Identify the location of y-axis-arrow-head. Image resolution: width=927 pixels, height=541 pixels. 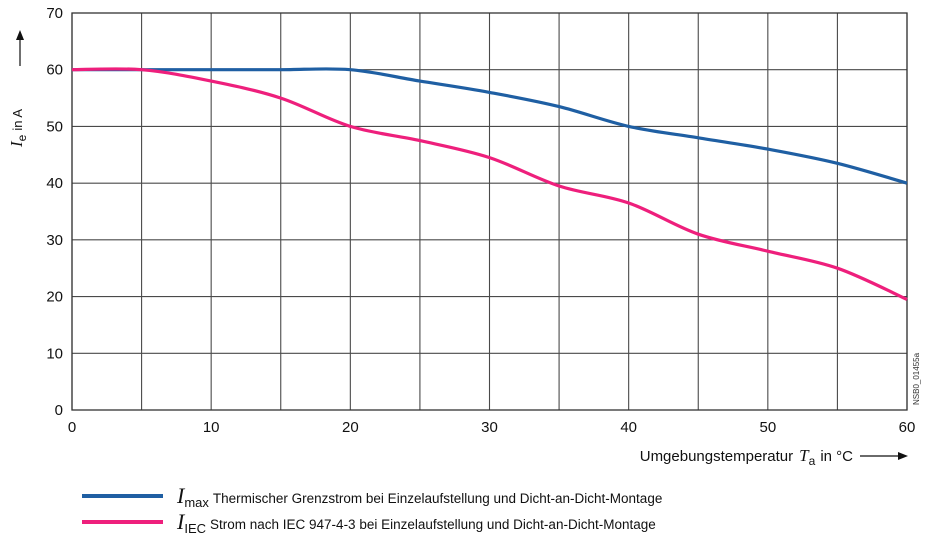
(20, 35).